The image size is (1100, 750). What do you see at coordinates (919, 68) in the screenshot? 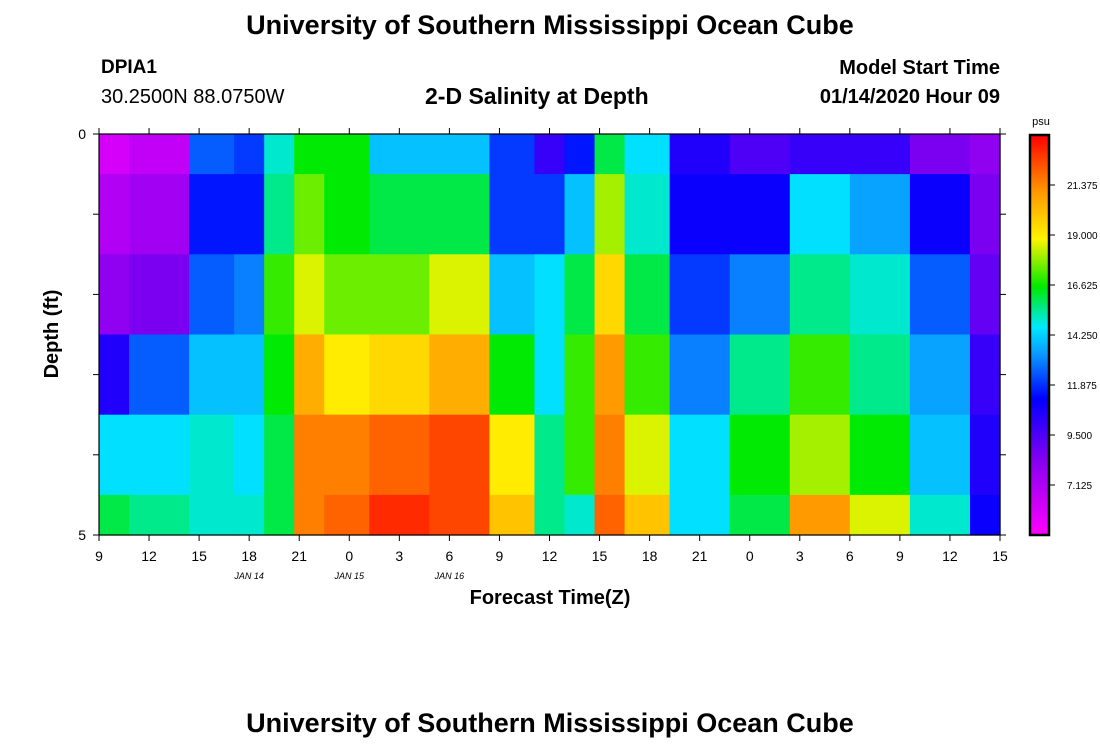
I see `model-start-label: Model Start Time` at bounding box center [919, 68].